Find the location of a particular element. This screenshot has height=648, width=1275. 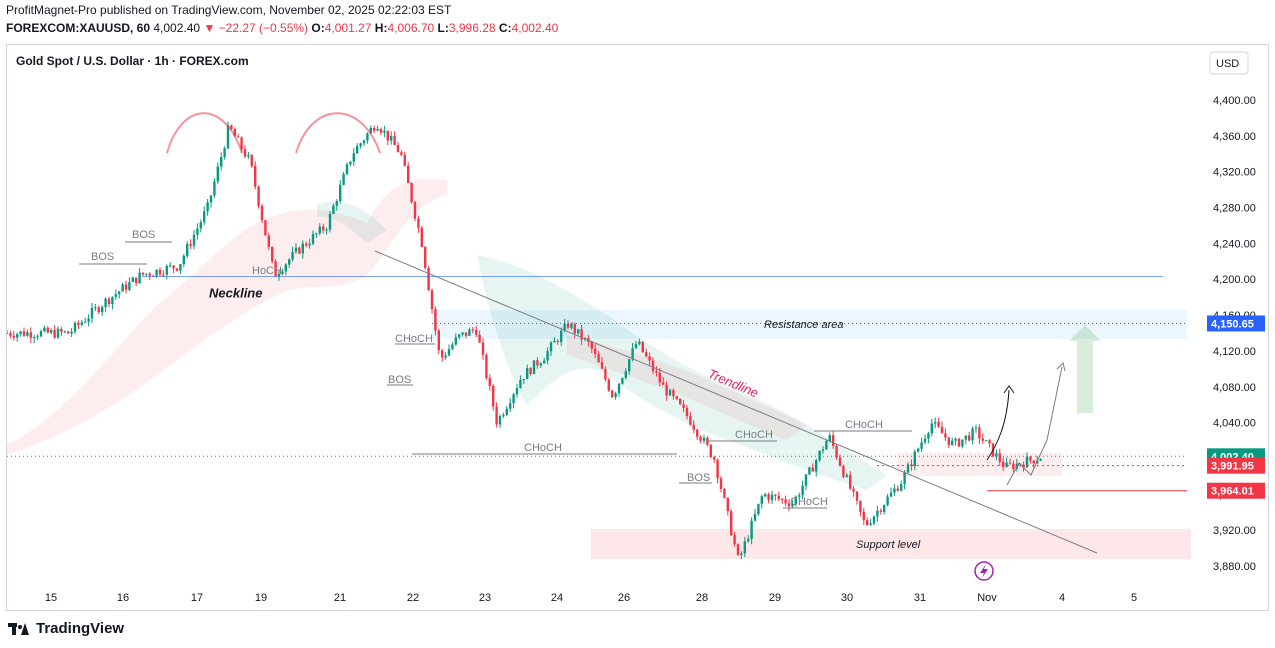

y-tick-label: 3,920.00 is located at coordinates (1234, 531).